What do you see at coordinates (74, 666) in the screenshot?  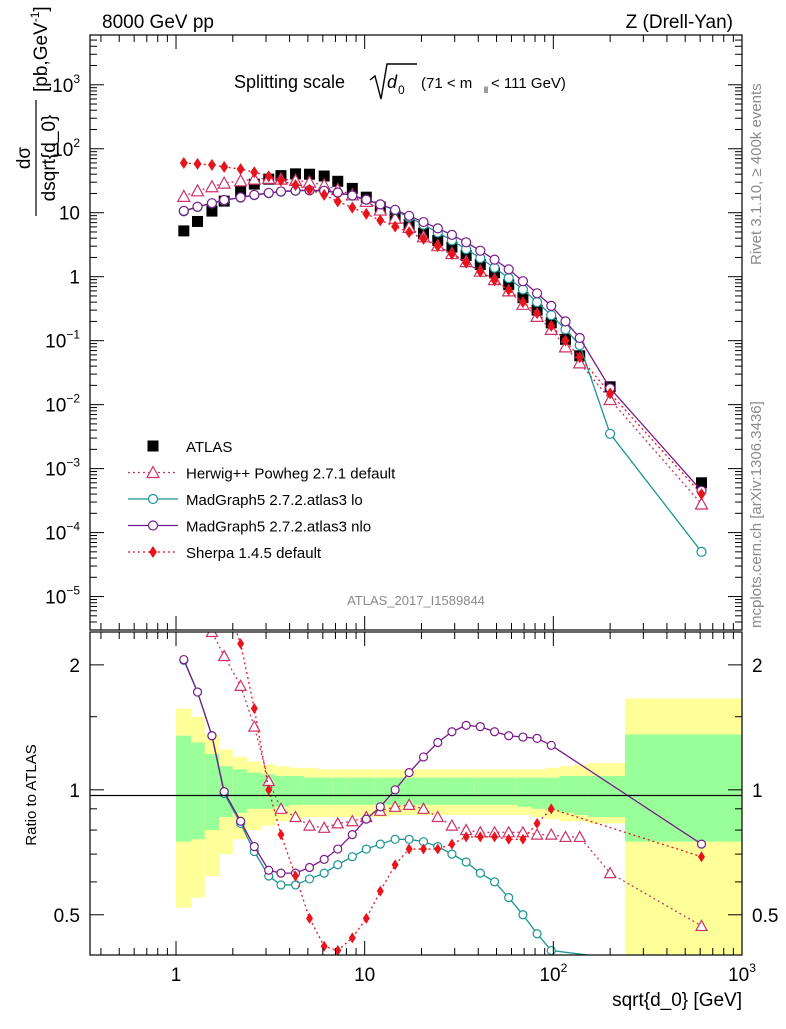 I see `ratio-ytick-label: 2` at bounding box center [74, 666].